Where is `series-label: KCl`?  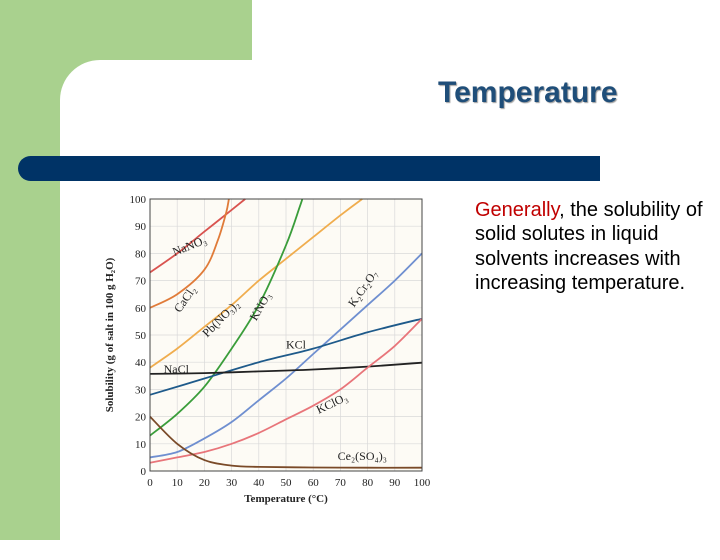 series-label: KCl is located at coordinates (296, 345).